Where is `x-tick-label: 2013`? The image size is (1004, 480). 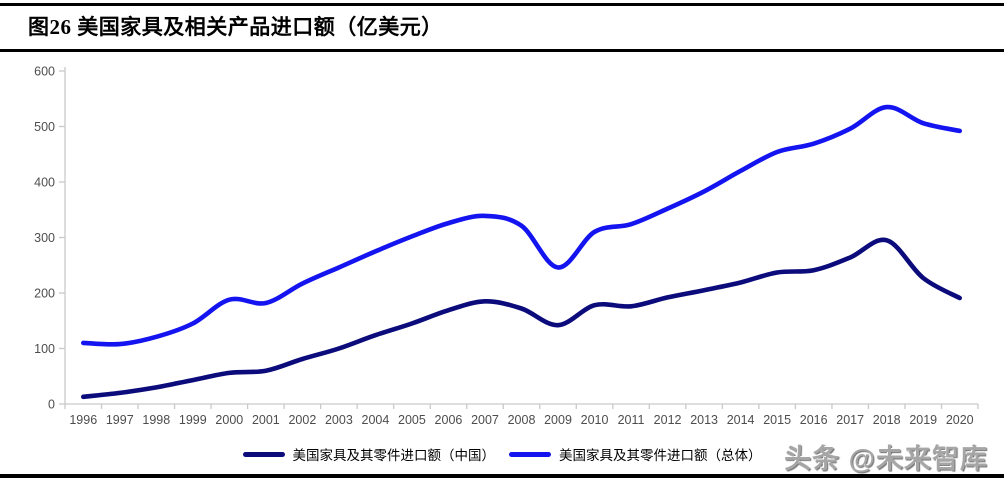 x-tick-label: 2013 is located at coordinates (704, 420).